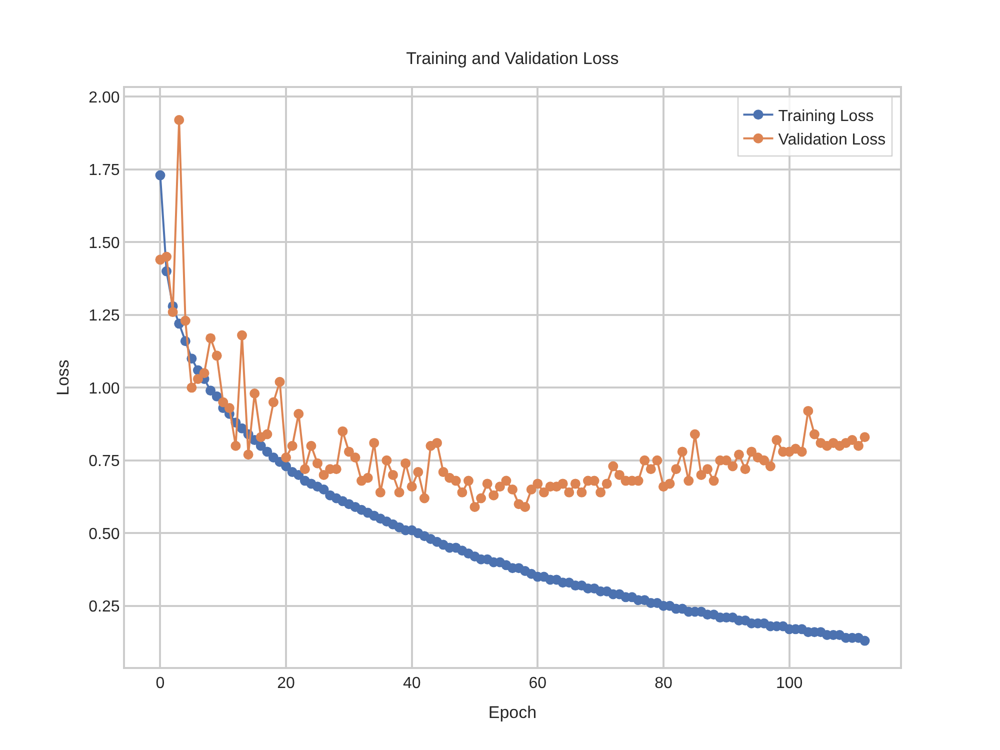 The image size is (1000, 750). I want to click on x-tick-label: 100, so click(789, 683).